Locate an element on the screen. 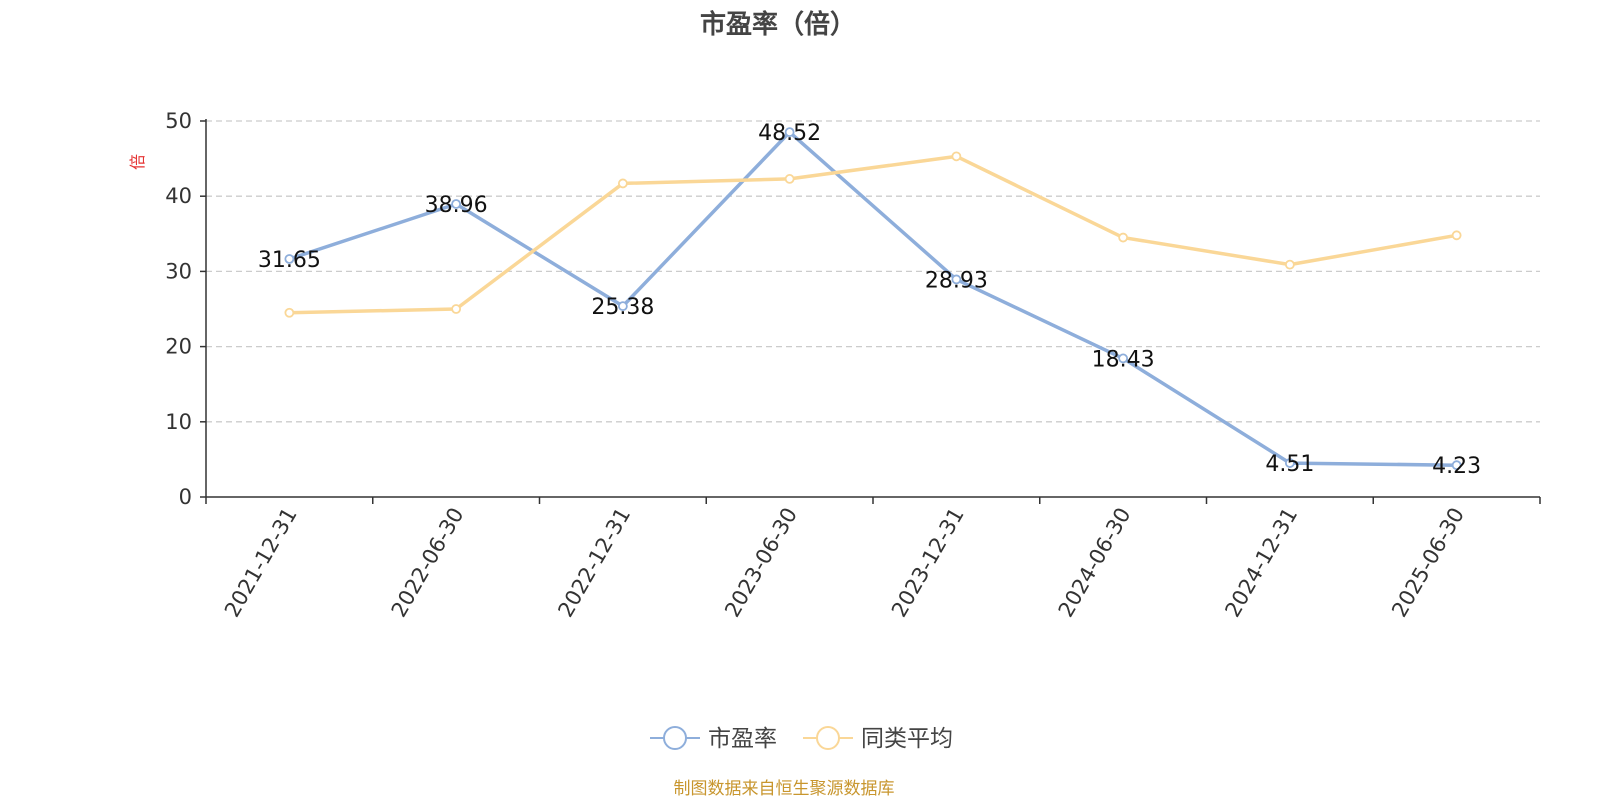 The image size is (1600, 800). data-label: 48.52 is located at coordinates (789, 133).